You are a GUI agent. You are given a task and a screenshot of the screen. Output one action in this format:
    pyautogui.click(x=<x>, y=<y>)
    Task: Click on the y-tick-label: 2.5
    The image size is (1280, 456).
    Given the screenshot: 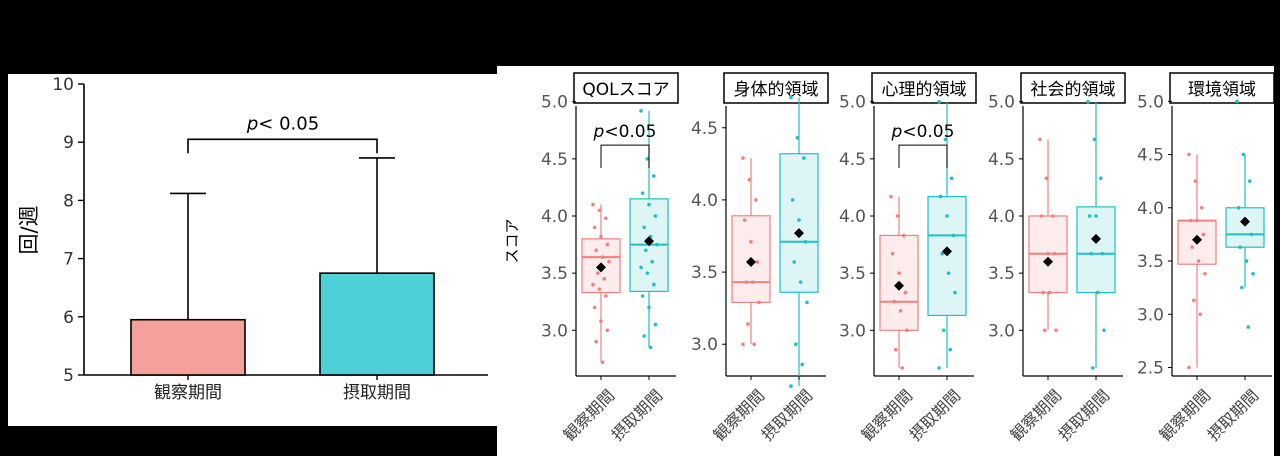 What is the action you would take?
    pyautogui.click(x=1150, y=368)
    